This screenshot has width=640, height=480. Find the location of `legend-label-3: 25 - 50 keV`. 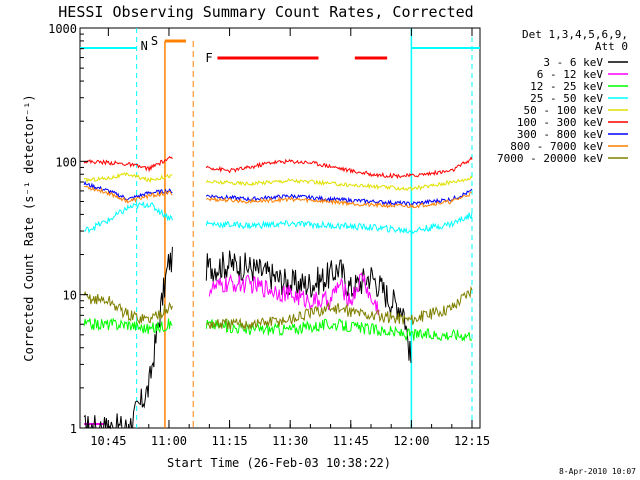

legend-label-3: 25 - 50 keV is located at coordinates (566, 98).